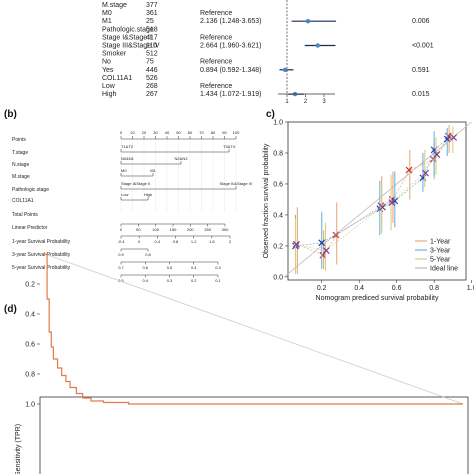 This screenshot has width=474, height=474. I want to click on nomogram-row-label: T.stage, so click(20, 153).